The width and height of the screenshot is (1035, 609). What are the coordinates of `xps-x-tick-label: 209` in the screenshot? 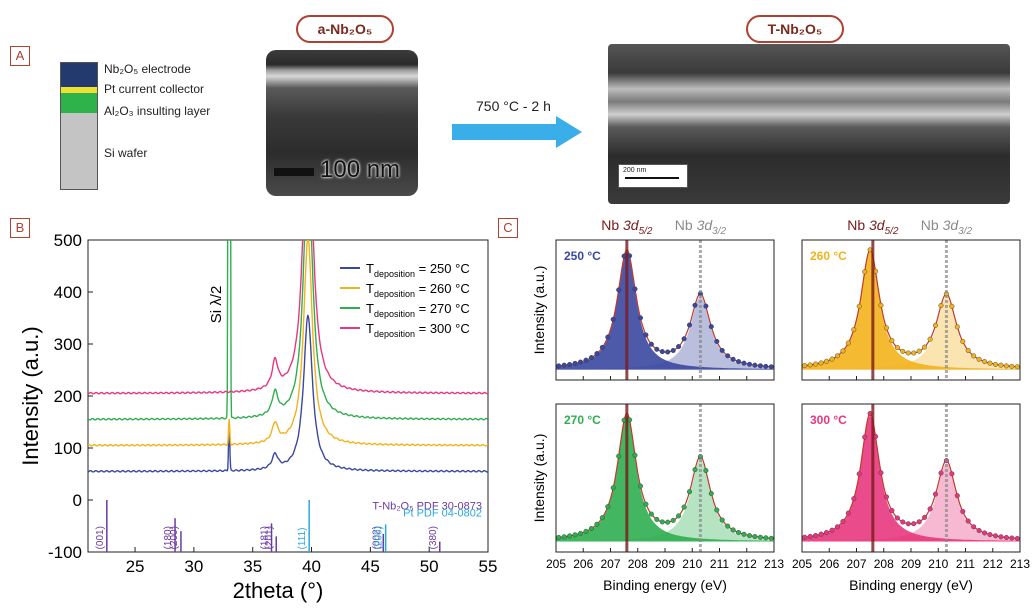 It's located at (911, 564).